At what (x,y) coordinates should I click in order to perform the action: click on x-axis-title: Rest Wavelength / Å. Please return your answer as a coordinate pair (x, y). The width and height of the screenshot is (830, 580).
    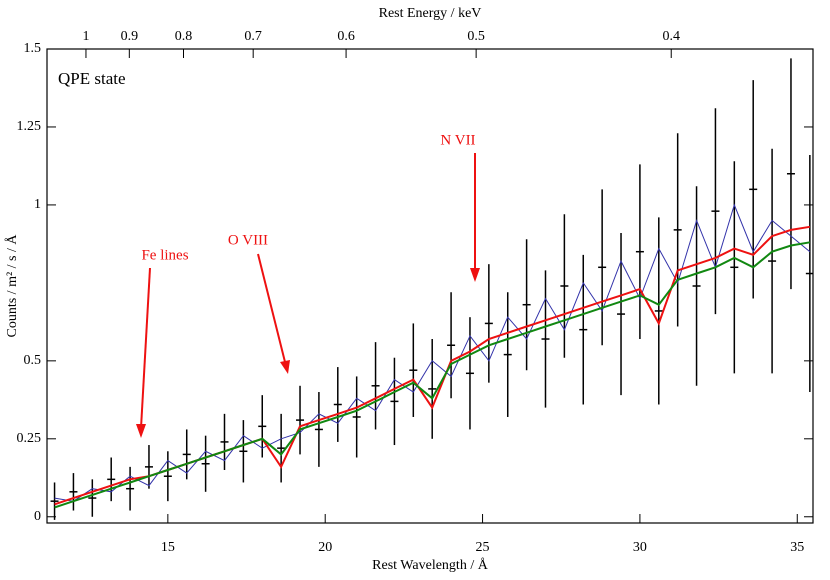
    Looking at the image, I should click on (430, 565).